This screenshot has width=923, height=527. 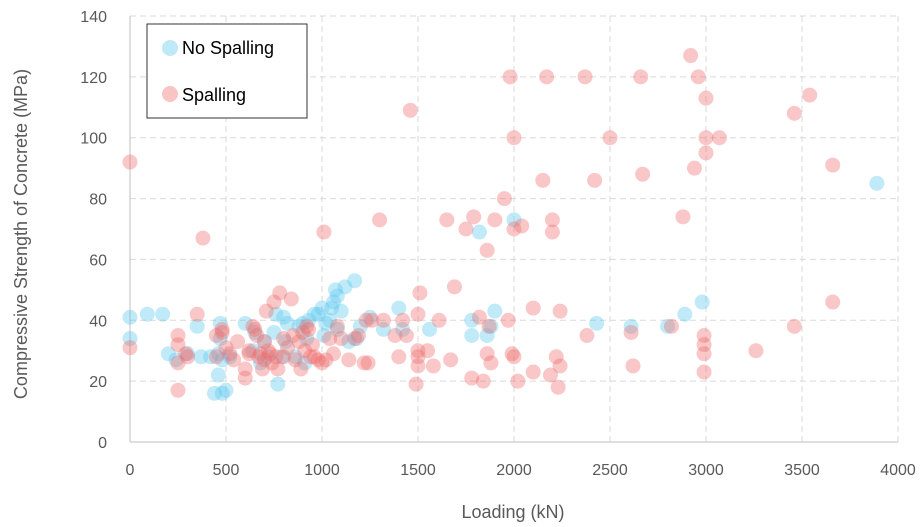 What do you see at coordinates (898, 470) in the screenshot?
I see `x-tick-label: 4000` at bounding box center [898, 470].